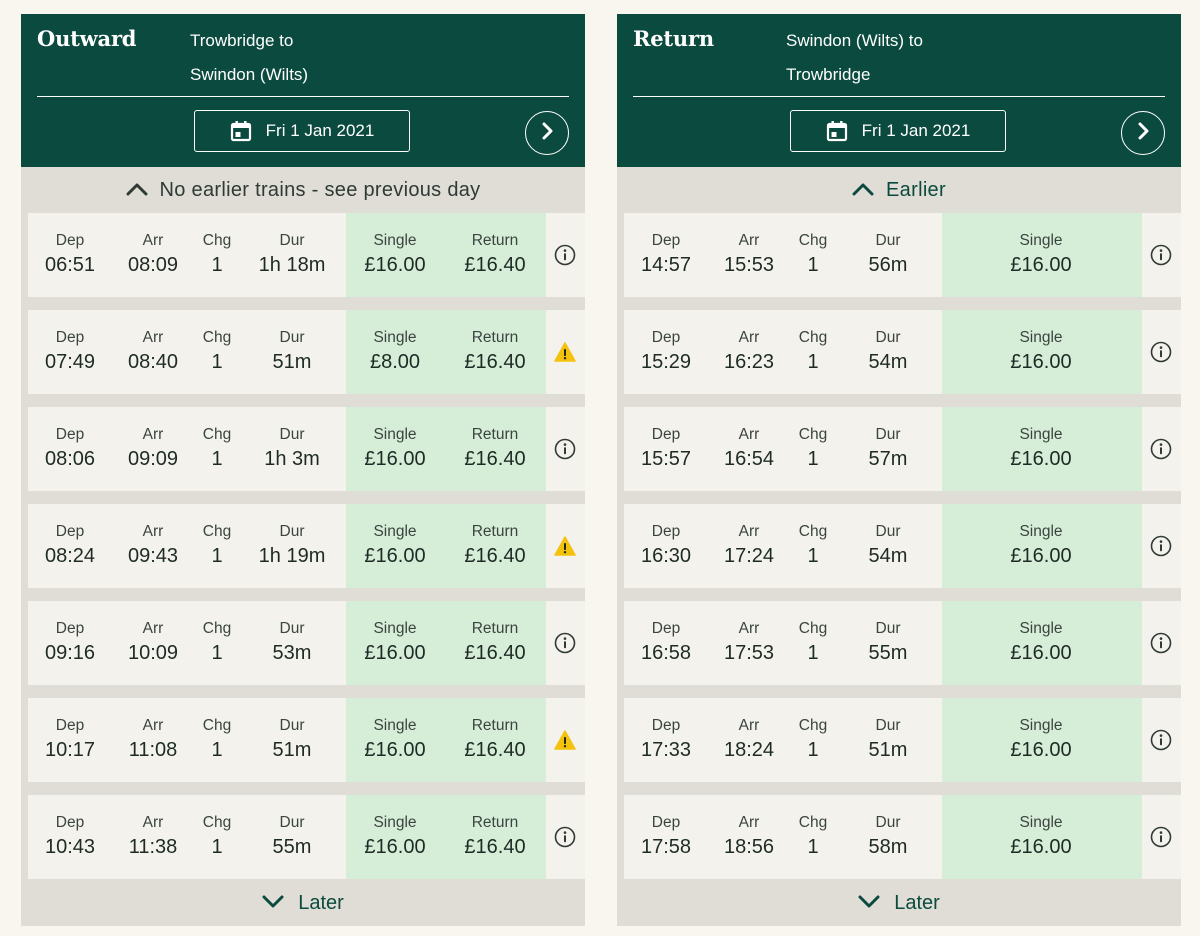 This screenshot has height=936, width=1200. I want to click on journey-row: Dep 14:57 Arr 15:53 Chg 1 Dur 56m Single £16.00, so click(902, 255).